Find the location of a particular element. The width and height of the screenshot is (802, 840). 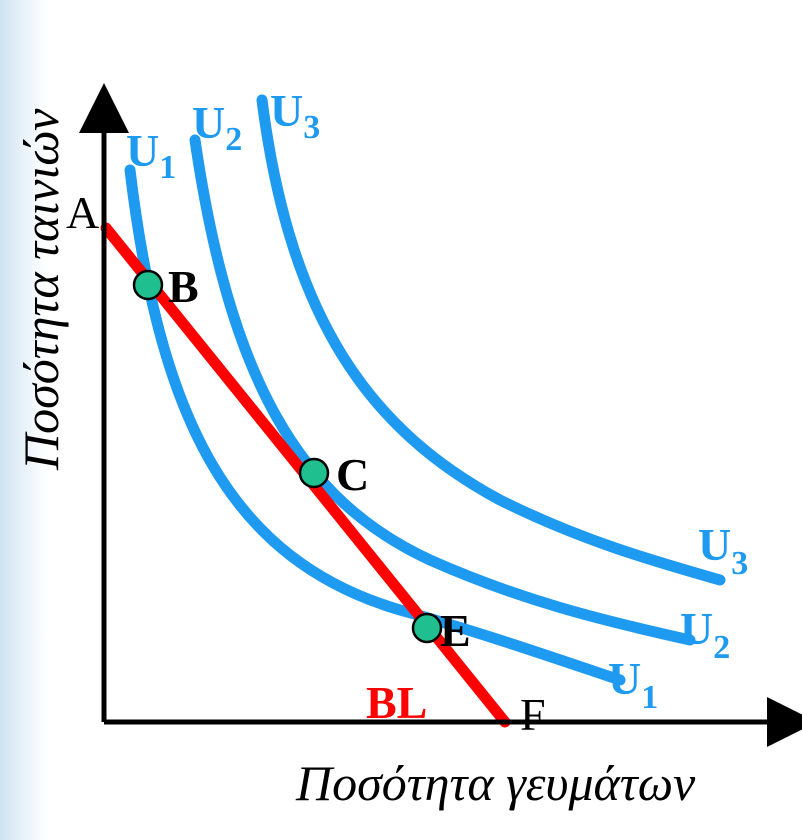

u2-top-label: U2 is located at coordinates (217, 127).